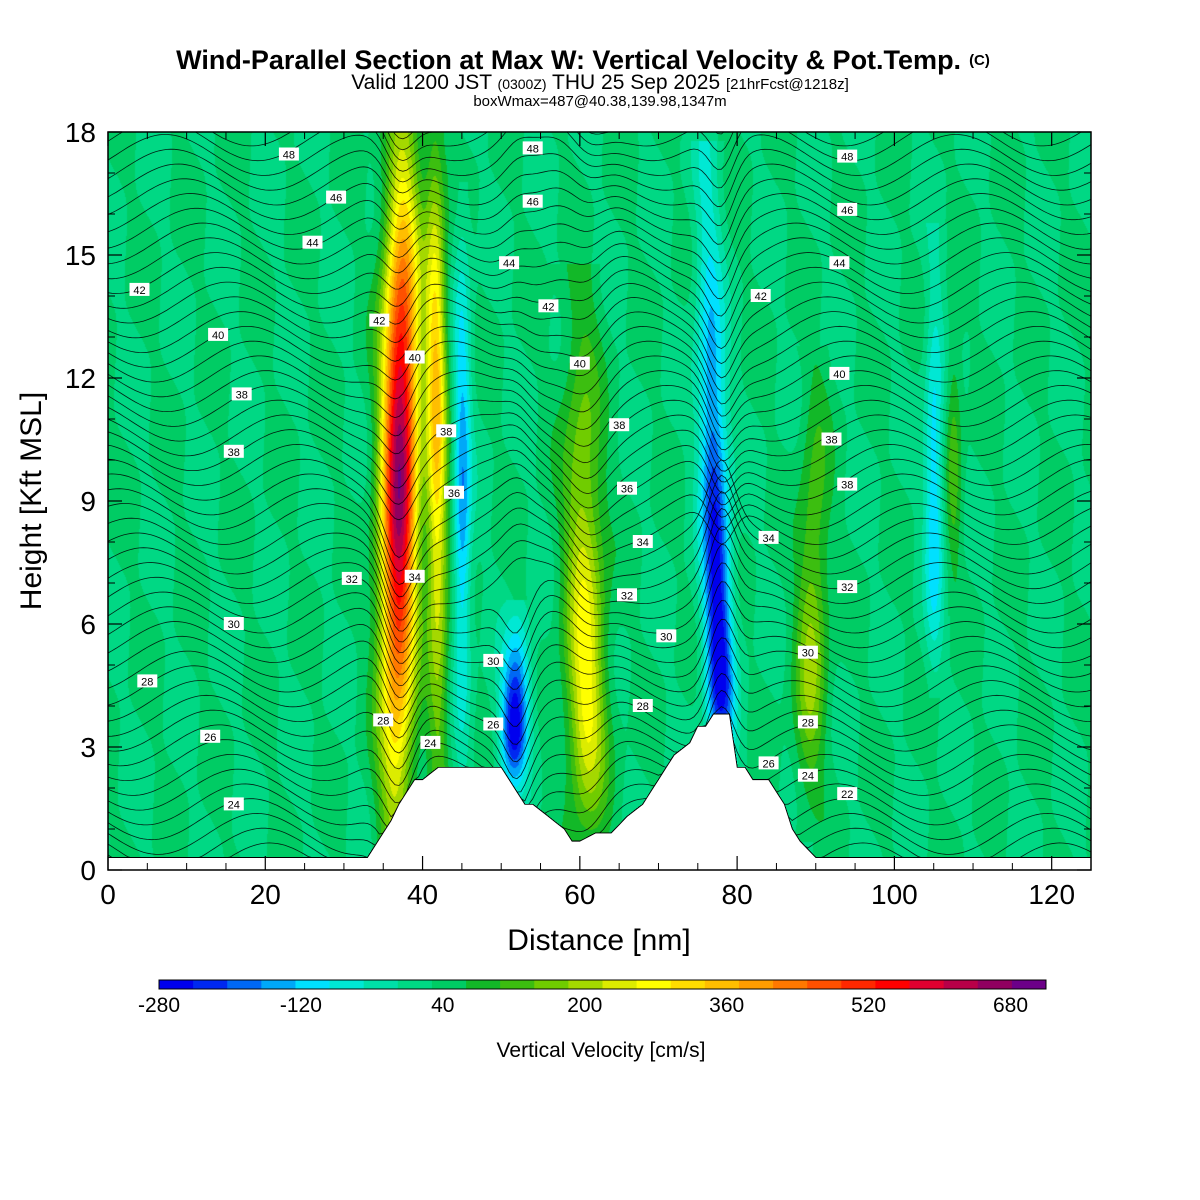  I want to click on theta-label-text: 28, so click(643, 707).